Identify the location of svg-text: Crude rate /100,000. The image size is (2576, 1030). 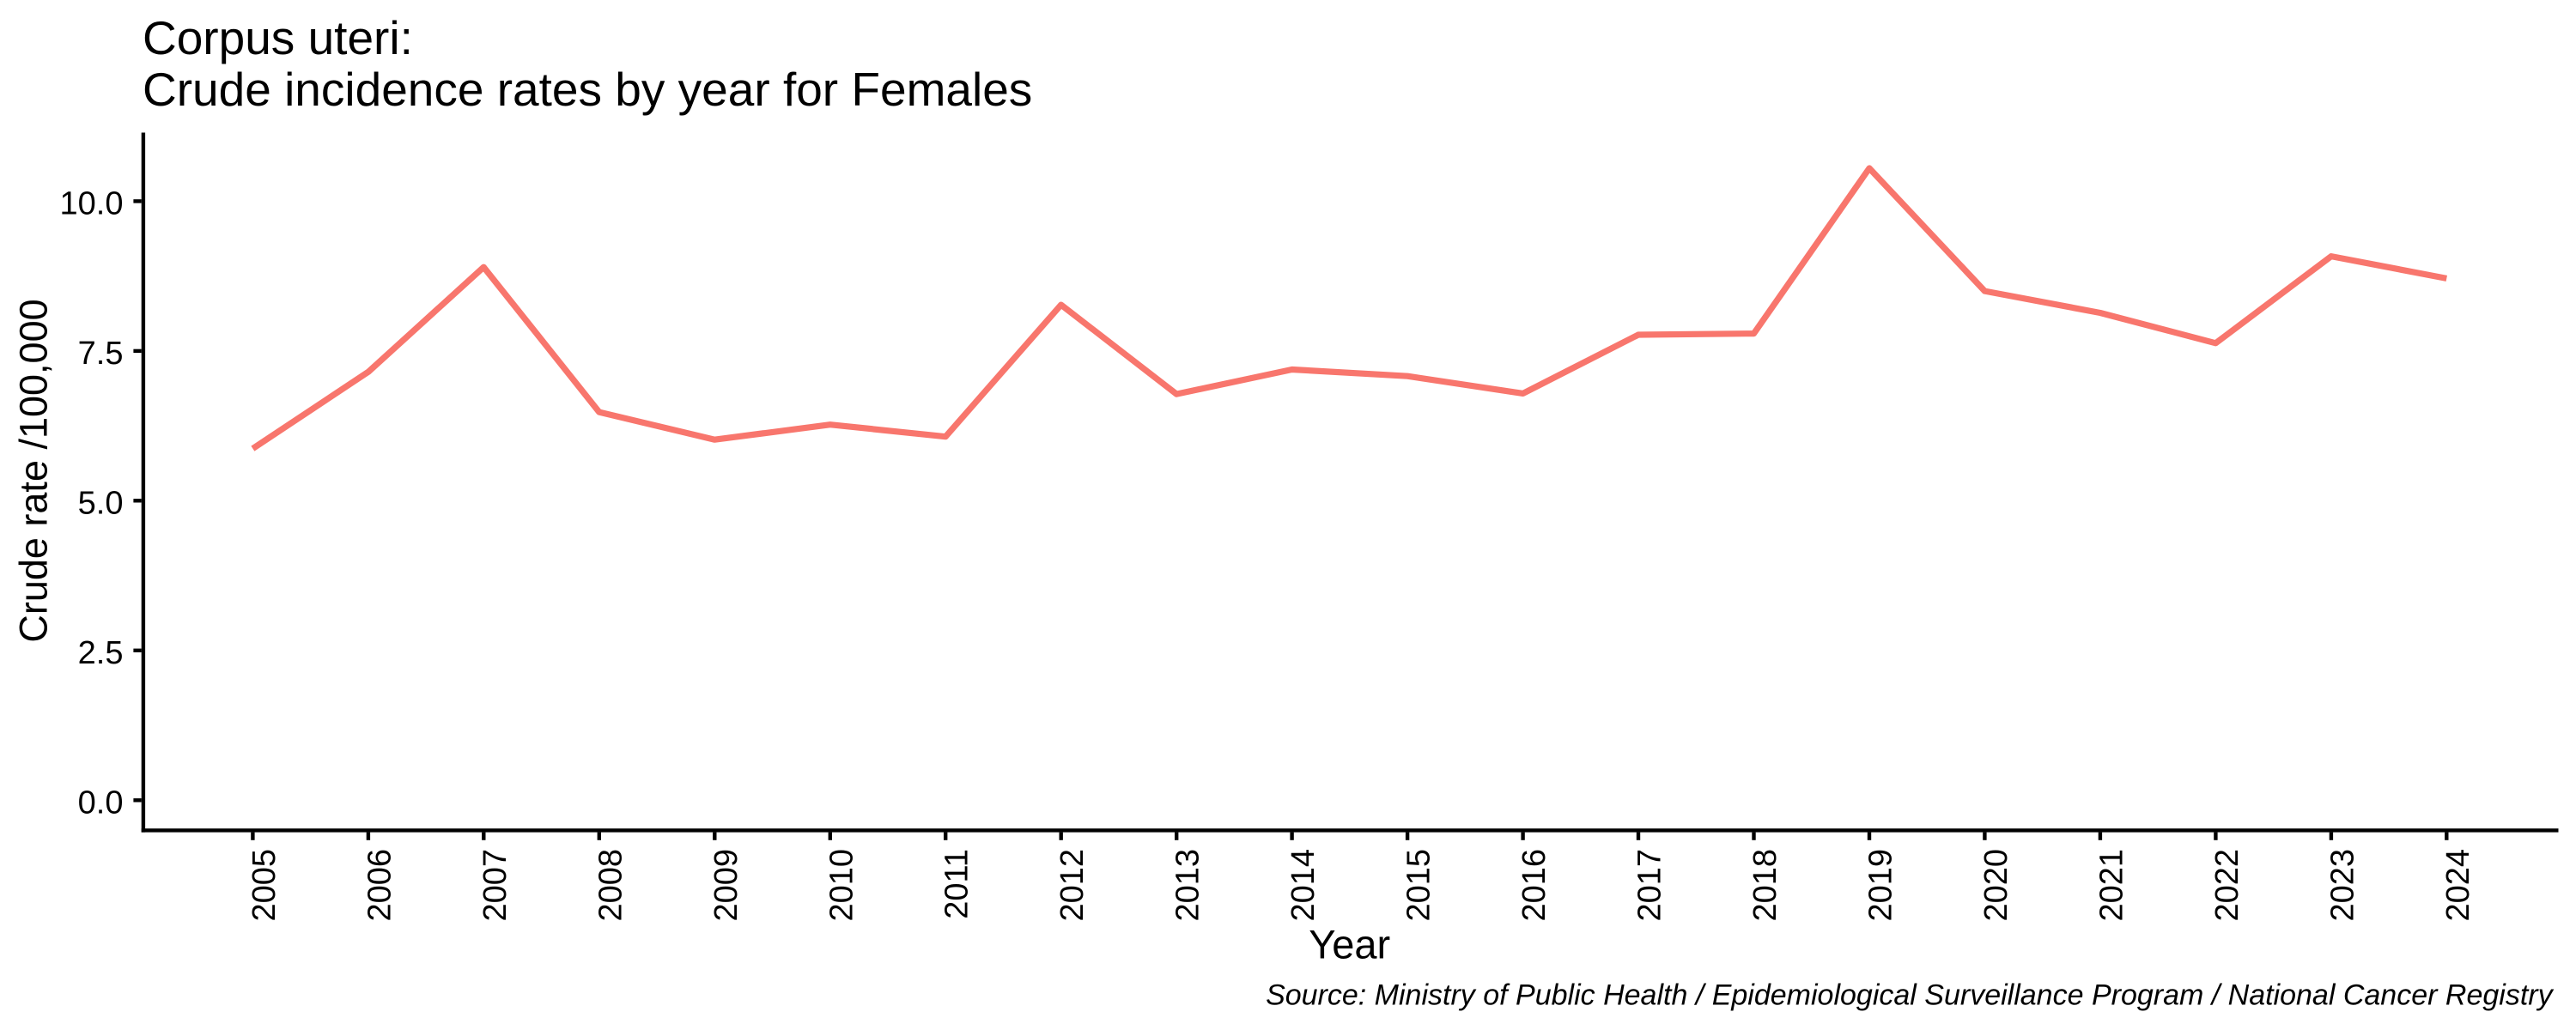
(33, 470).